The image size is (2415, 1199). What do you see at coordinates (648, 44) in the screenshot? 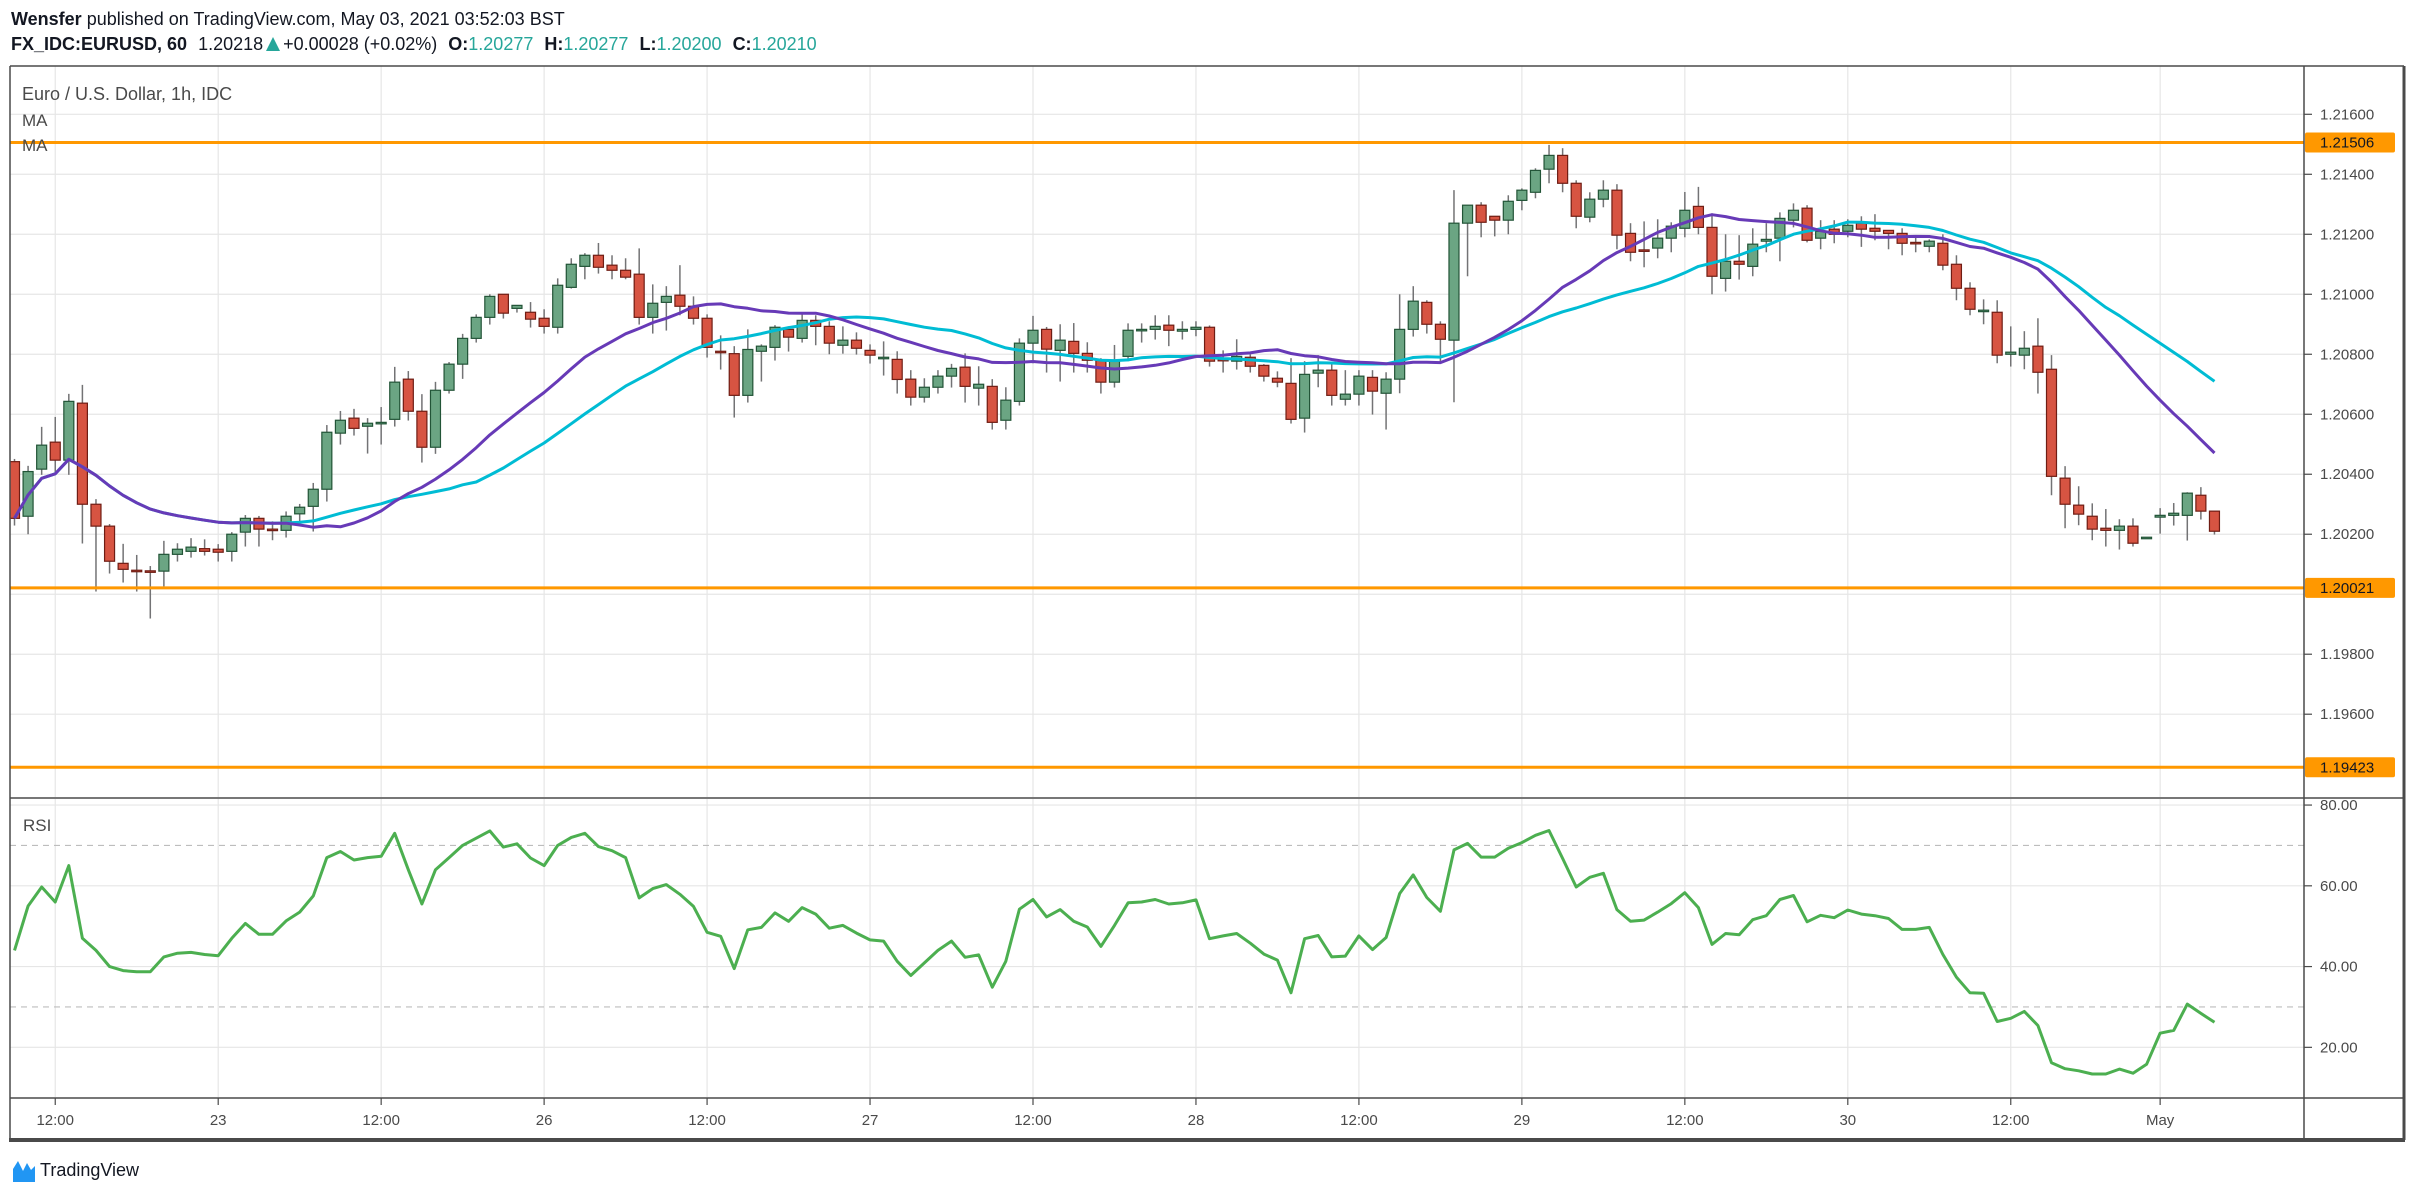
I see `low-label: L:` at bounding box center [648, 44].